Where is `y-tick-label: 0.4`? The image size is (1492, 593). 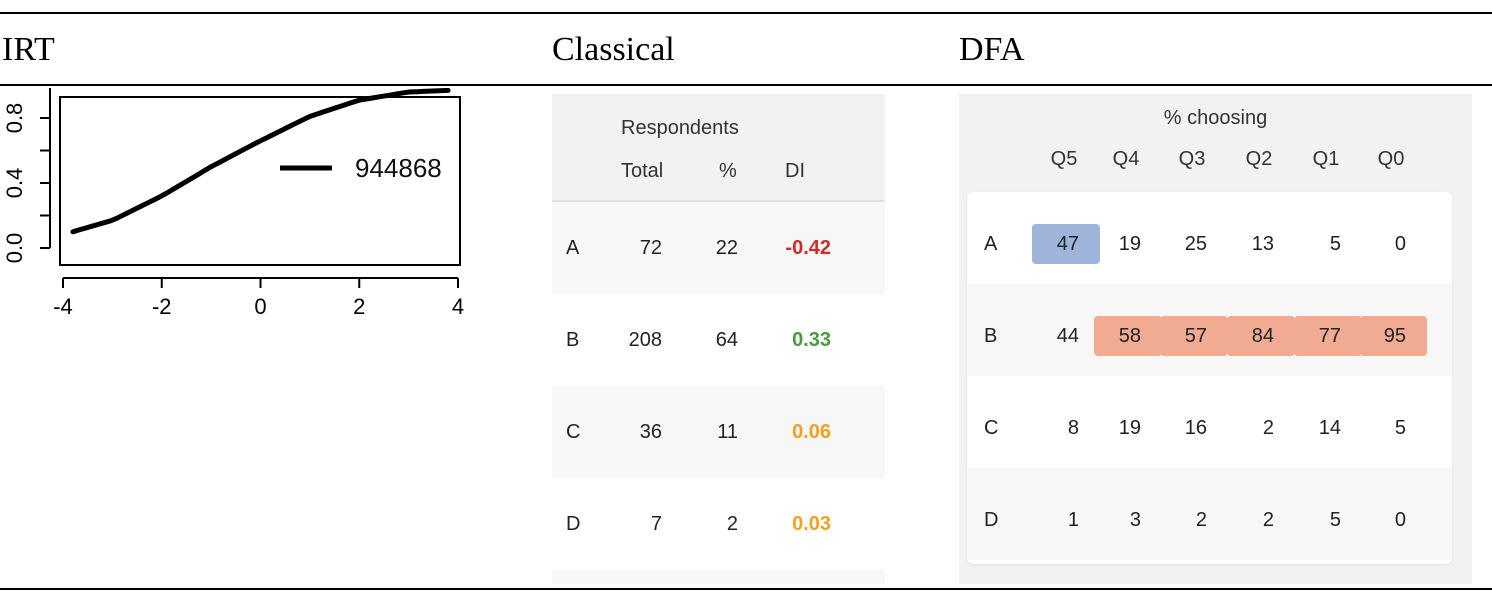 y-tick-label: 0.4 is located at coordinates (14, 183).